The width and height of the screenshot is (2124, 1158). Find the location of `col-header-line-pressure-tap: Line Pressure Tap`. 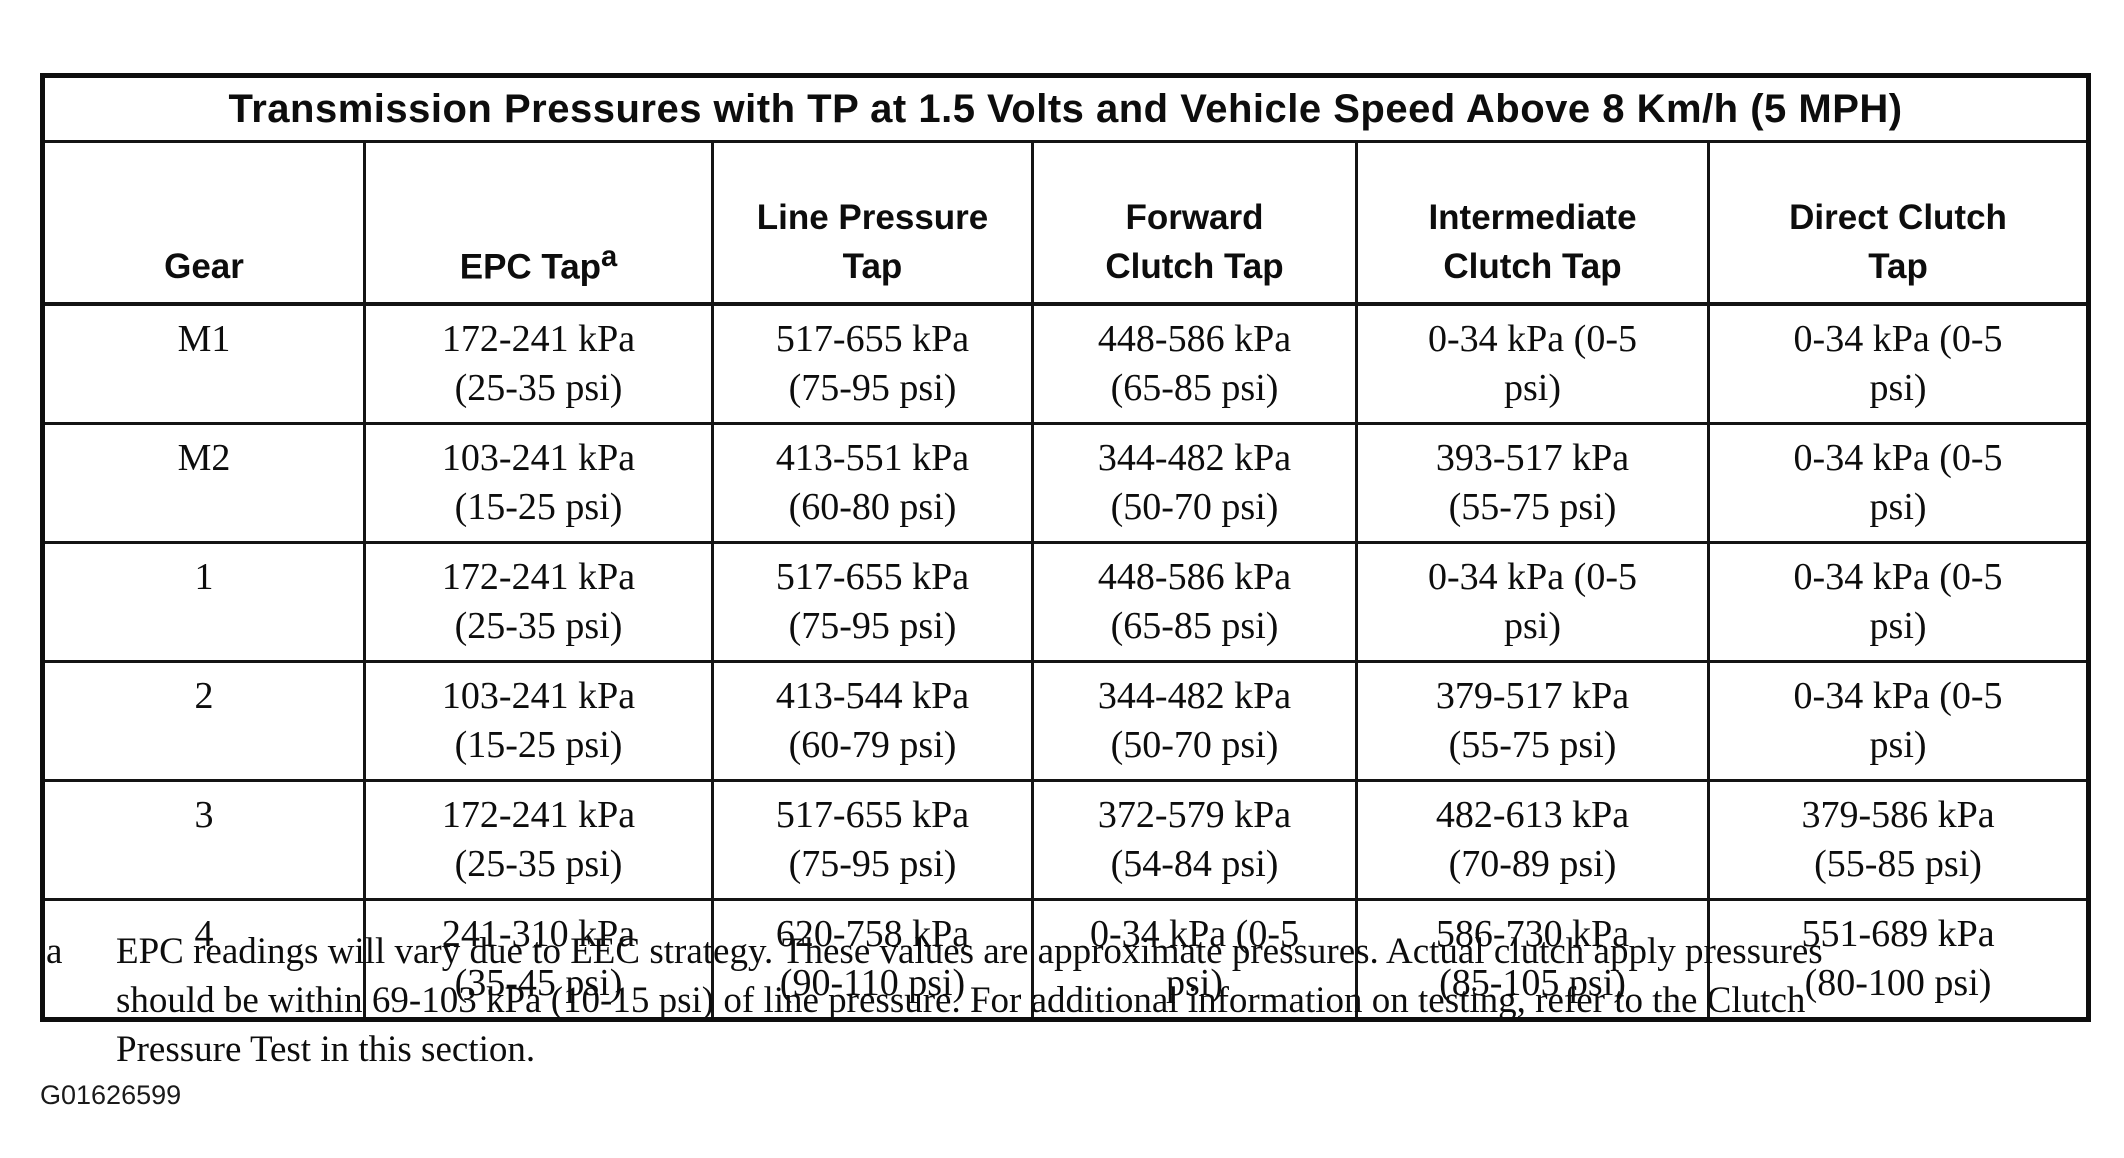

col-header-line-pressure-tap: Line Pressure Tap is located at coordinates (872, 223).